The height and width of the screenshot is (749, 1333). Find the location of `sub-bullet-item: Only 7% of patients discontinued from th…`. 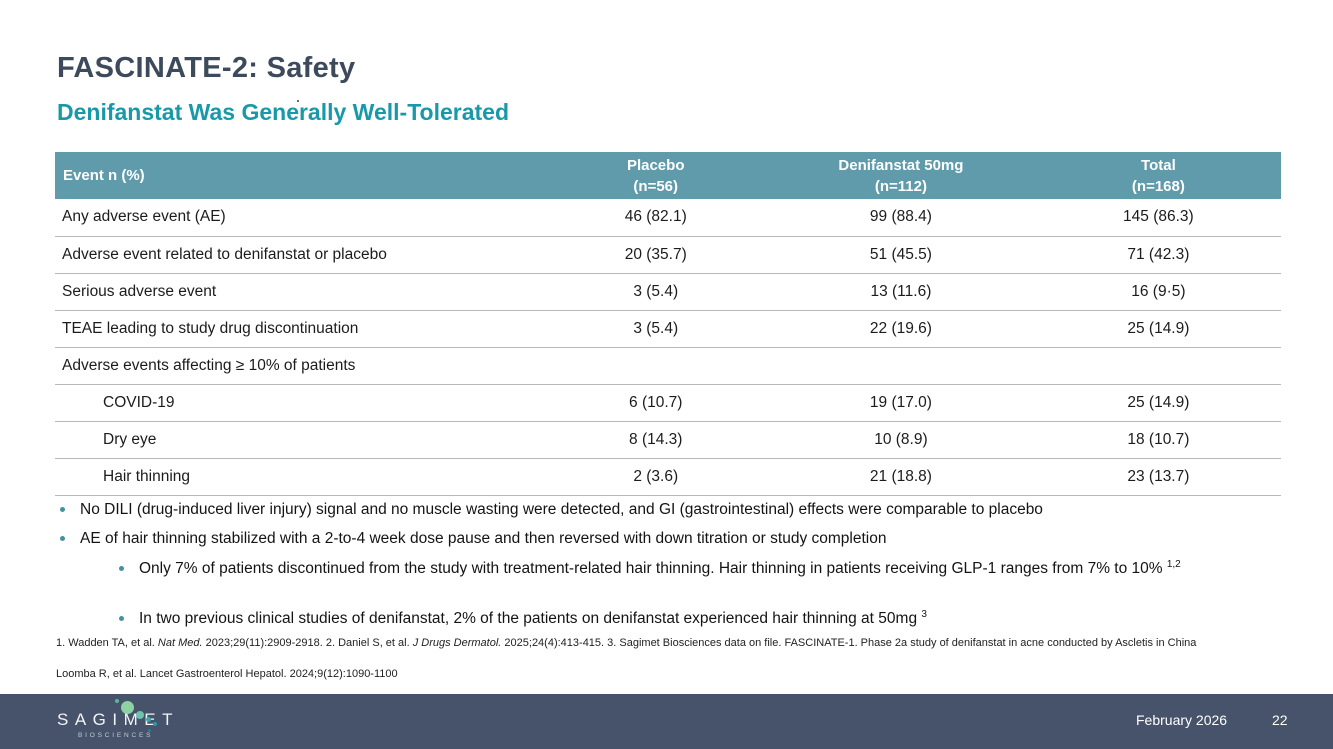

sub-bullet-item: Only 7% of patients discontinued from th… is located at coordinates (700, 569).